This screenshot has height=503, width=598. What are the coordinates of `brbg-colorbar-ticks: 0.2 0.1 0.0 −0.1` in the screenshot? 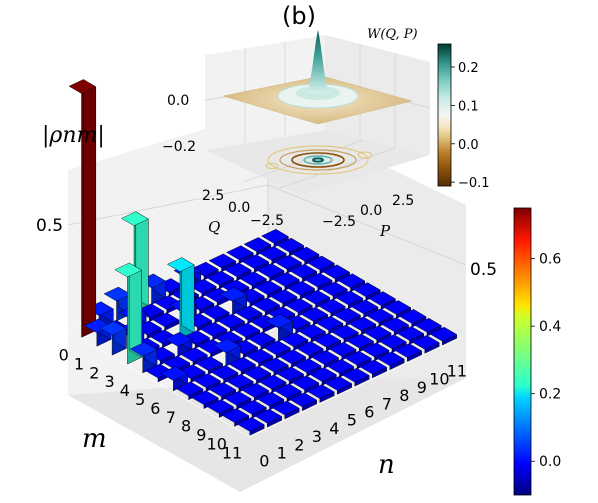 It's located at (470, 126).